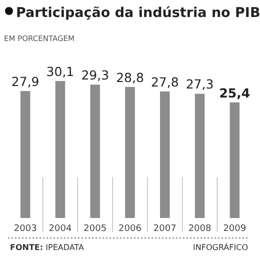  Describe the element at coordinates (25, 229) in the screenshot. I see `x-tick-label: 2003` at that location.